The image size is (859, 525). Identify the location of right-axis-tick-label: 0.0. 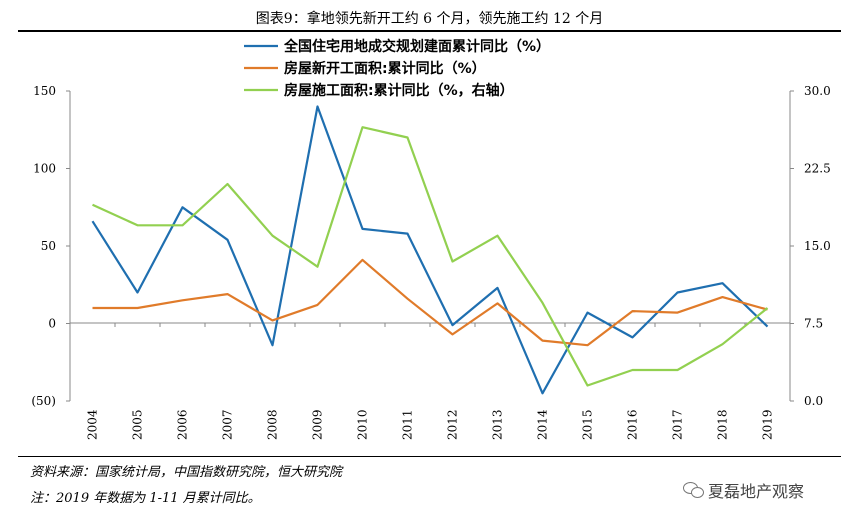
(813, 401).